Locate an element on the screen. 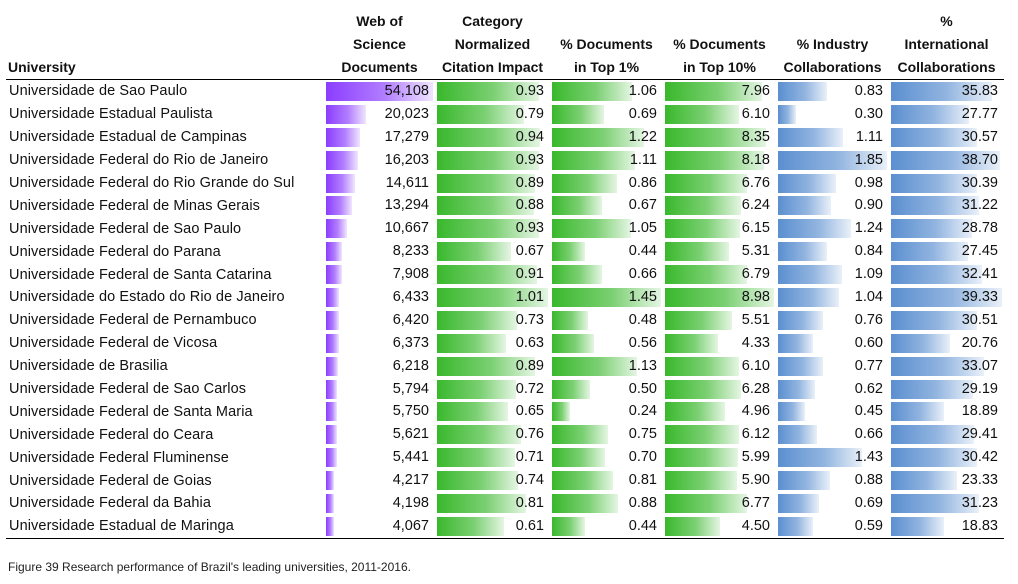 The width and height of the screenshot is (1018, 584). cell-wrap: 6.15 is located at coordinates (719, 228).